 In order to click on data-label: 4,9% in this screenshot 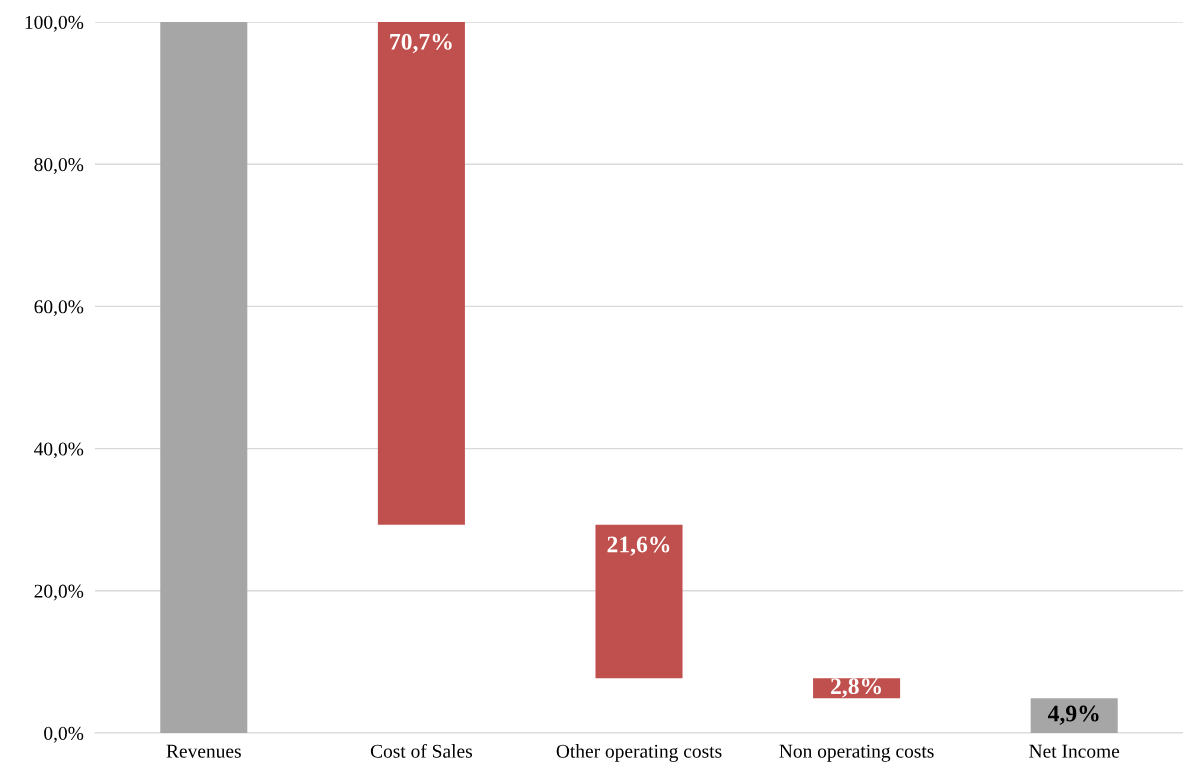, I will do `click(1073, 715)`.